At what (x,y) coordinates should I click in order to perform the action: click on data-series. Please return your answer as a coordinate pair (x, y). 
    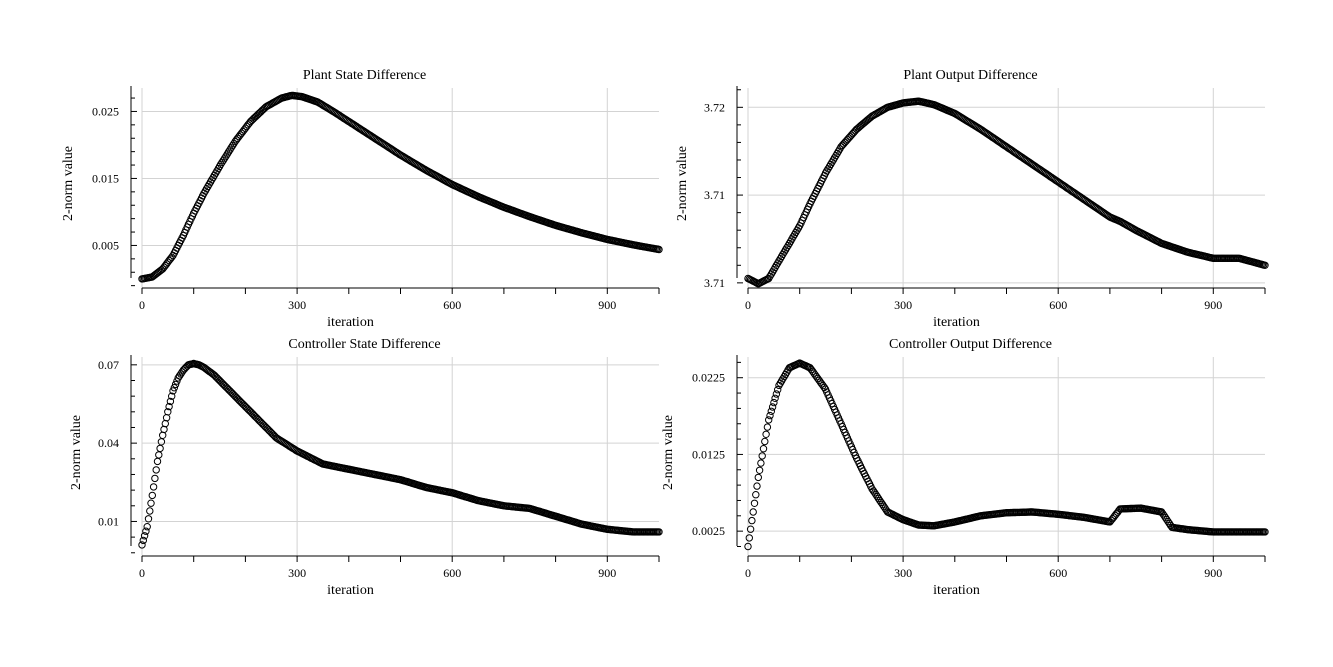
    Looking at the image, I should click on (1006, 192).